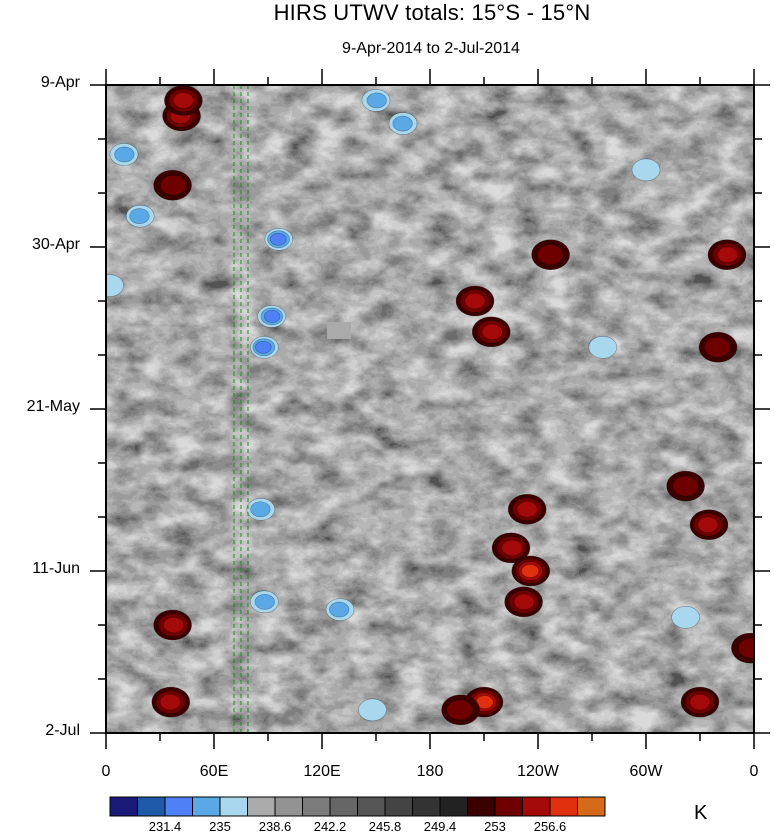 The height and width of the screenshot is (834, 774). What do you see at coordinates (220, 826) in the screenshot?
I see `colorbar-label: 235` at bounding box center [220, 826].